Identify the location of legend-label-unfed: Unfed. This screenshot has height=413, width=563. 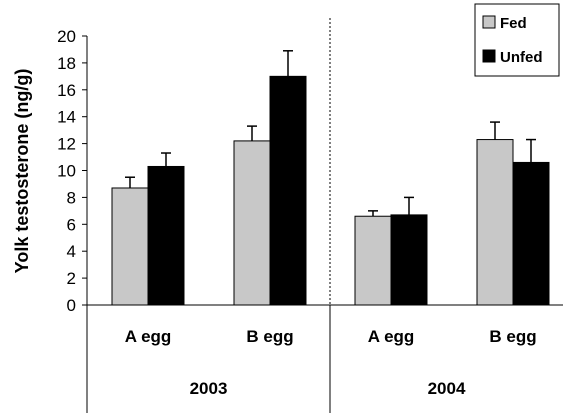
(521, 57).